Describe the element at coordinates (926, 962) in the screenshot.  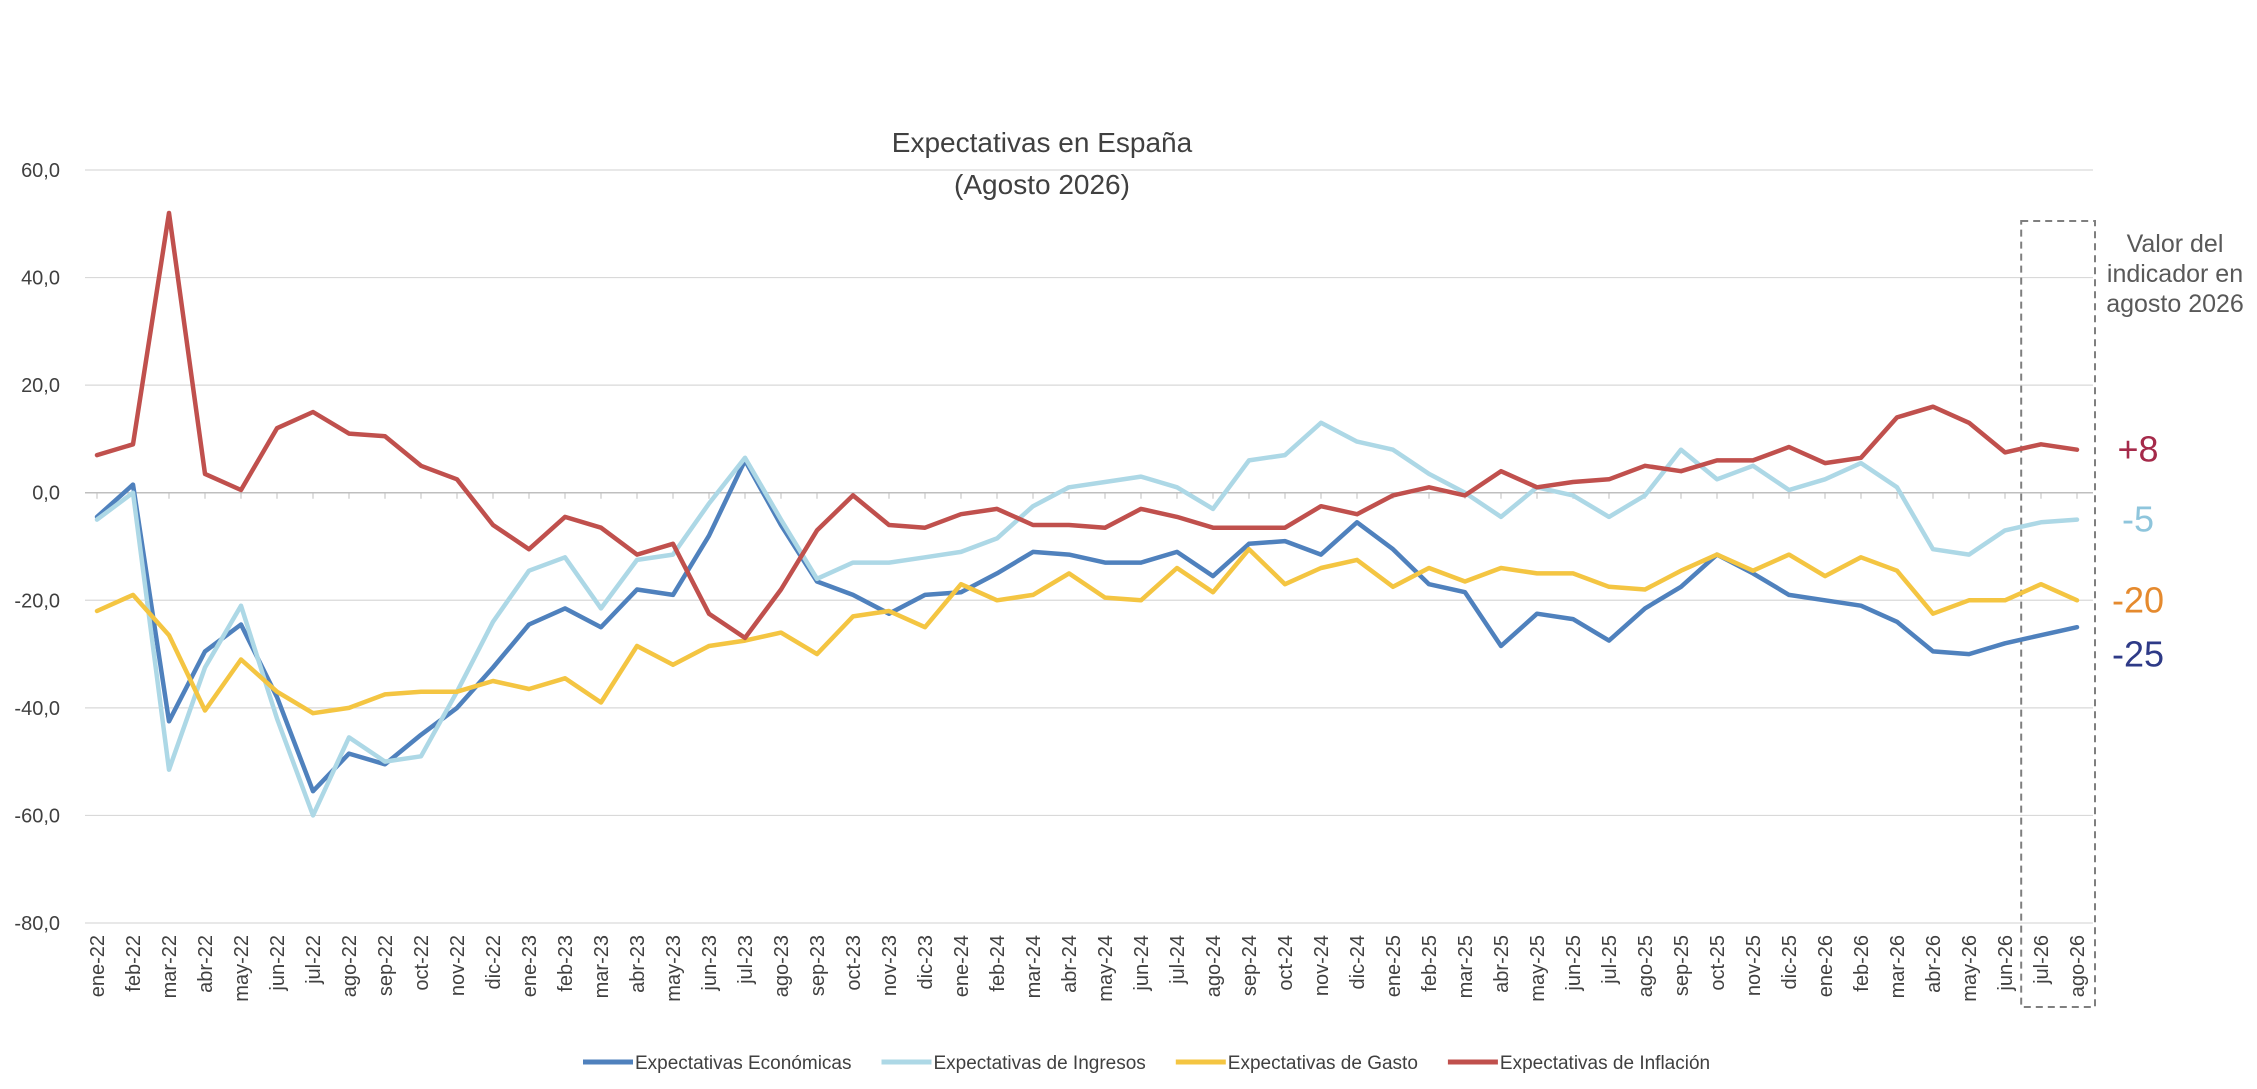
I see `x-tick-label: dic-23` at that location.